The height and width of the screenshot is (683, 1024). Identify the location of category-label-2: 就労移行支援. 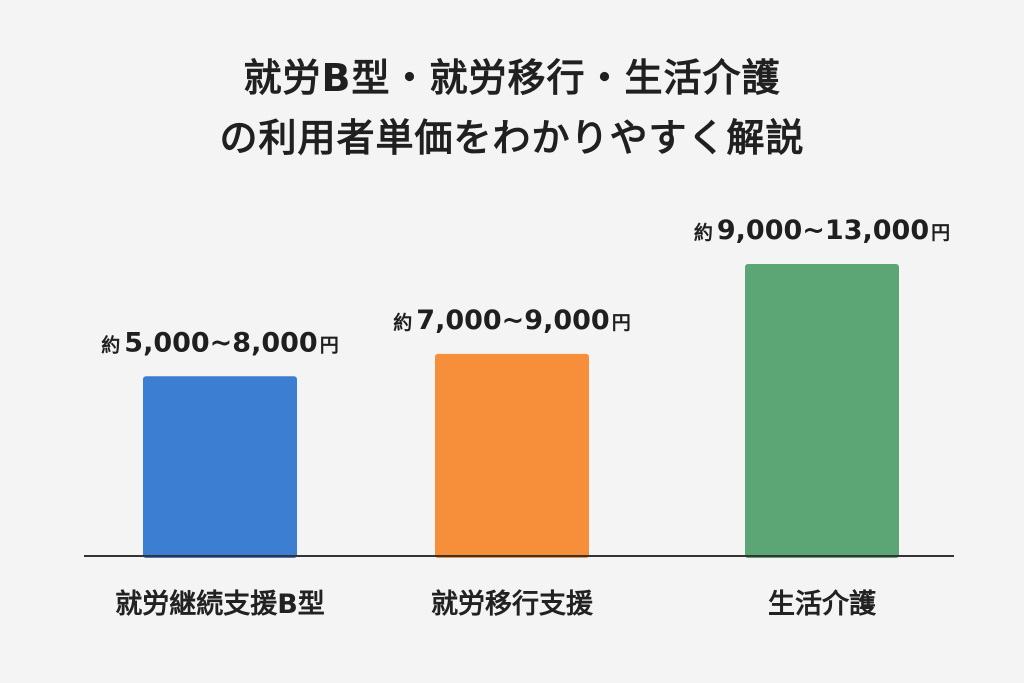
(512, 604).